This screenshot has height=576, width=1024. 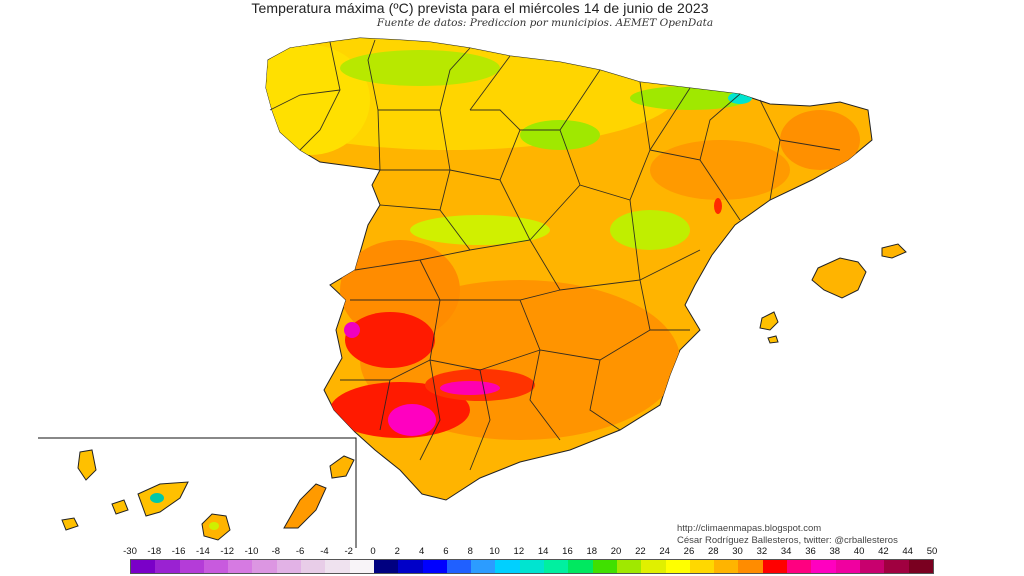 I want to click on legend-label: 22, so click(x=640, y=551).